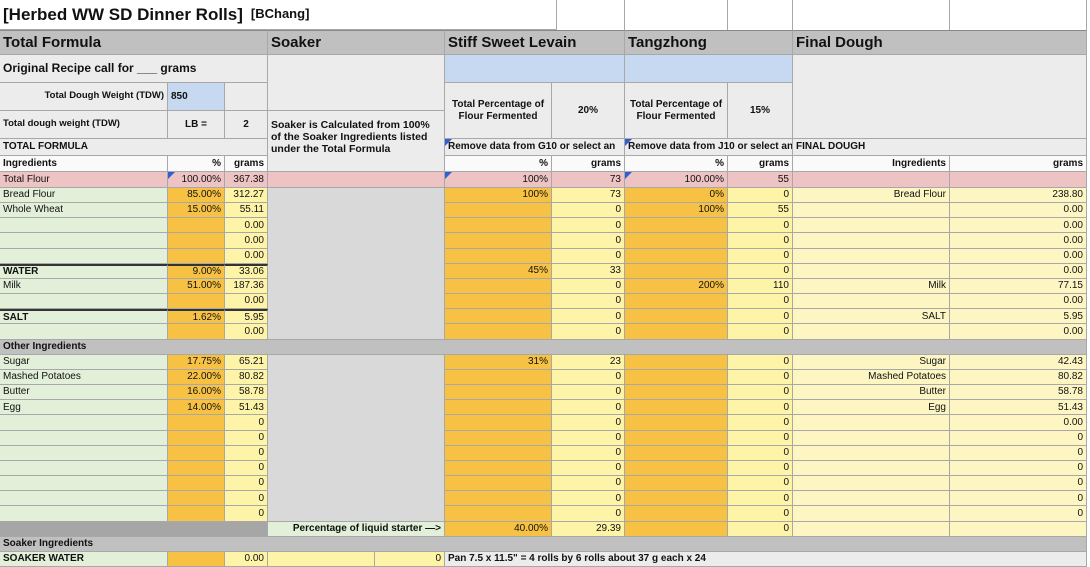  I want to click on ingredient-cell: Mashed Potatoes, so click(871, 377).